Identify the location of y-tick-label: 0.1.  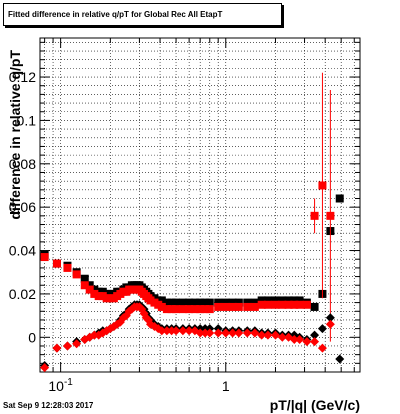
(27, 120).